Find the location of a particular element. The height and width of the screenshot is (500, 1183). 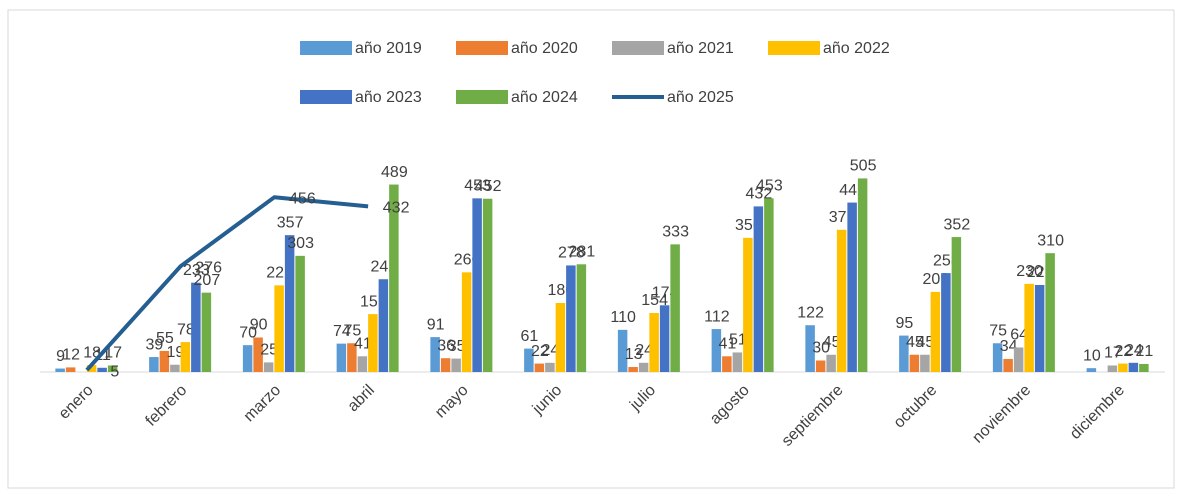

legend-label: año 2025 is located at coordinates (700, 97).